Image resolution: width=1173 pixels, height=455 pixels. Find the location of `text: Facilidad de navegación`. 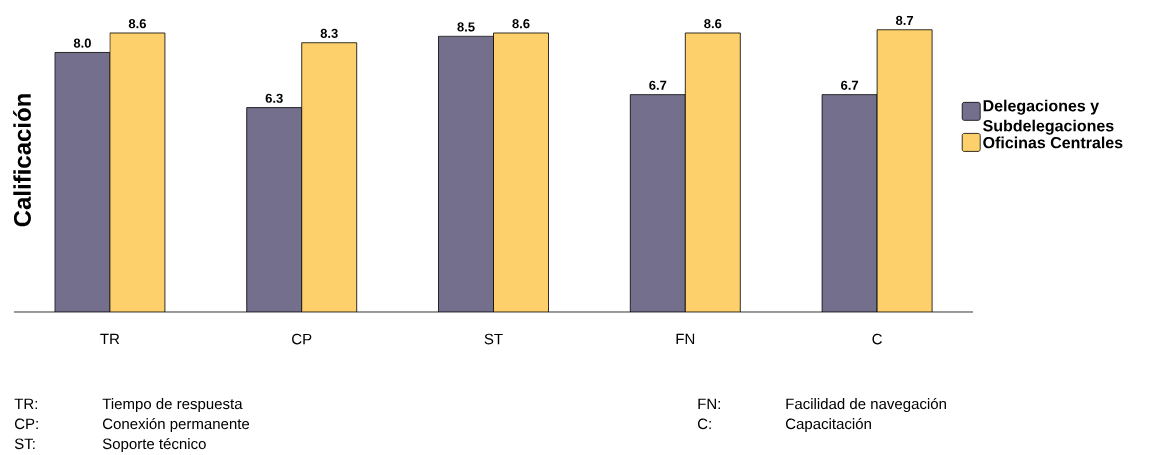

text: Facilidad de navegación is located at coordinates (866, 405).